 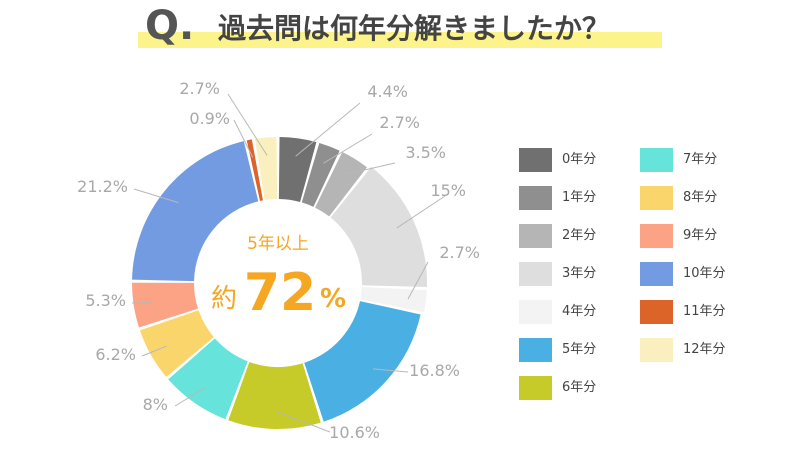 I want to click on question-mark-label: Q., so click(x=170, y=26).